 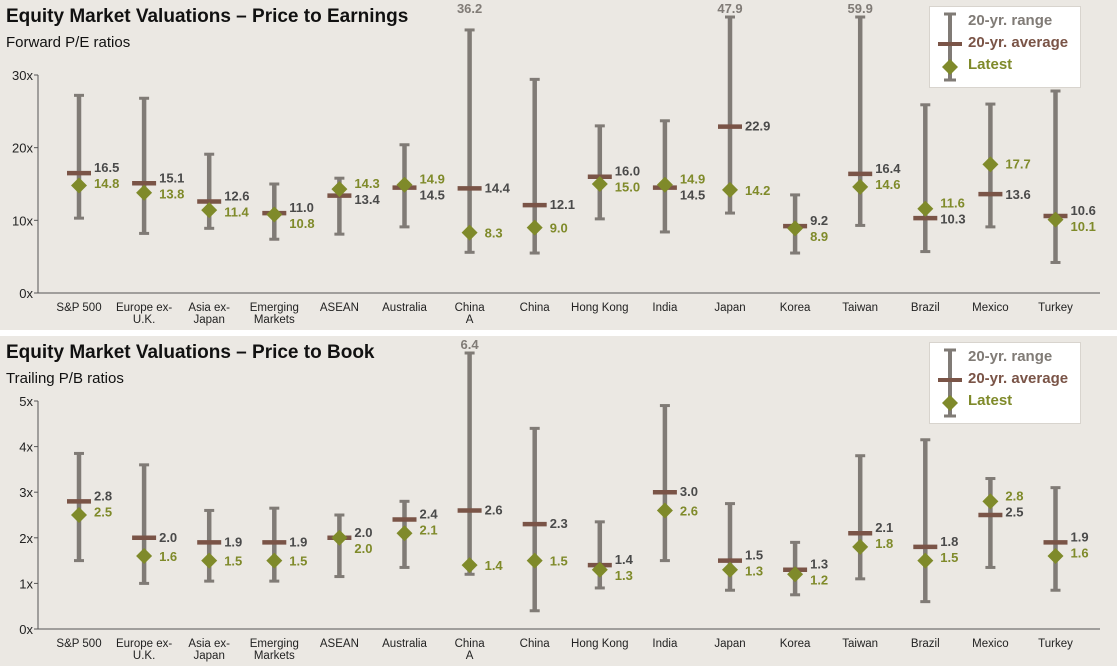 What do you see at coordinates (339, 308) in the screenshot?
I see `category-label: ASEAN` at bounding box center [339, 308].